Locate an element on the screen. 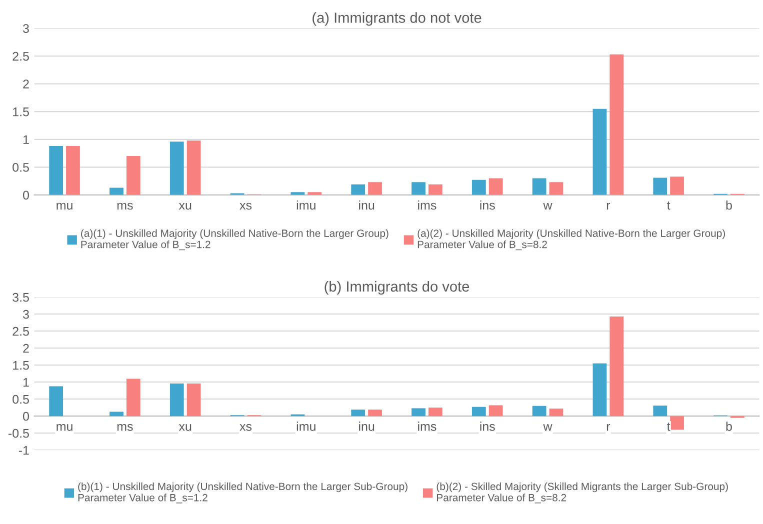 The height and width of the screenshot is (524, 763). legend-label: (b)(2) - Skilled Majority (Skilled Migrants the Larger Sub-Group) Parameter Value of B_s=8.2 is located at coordinates (582, 493).